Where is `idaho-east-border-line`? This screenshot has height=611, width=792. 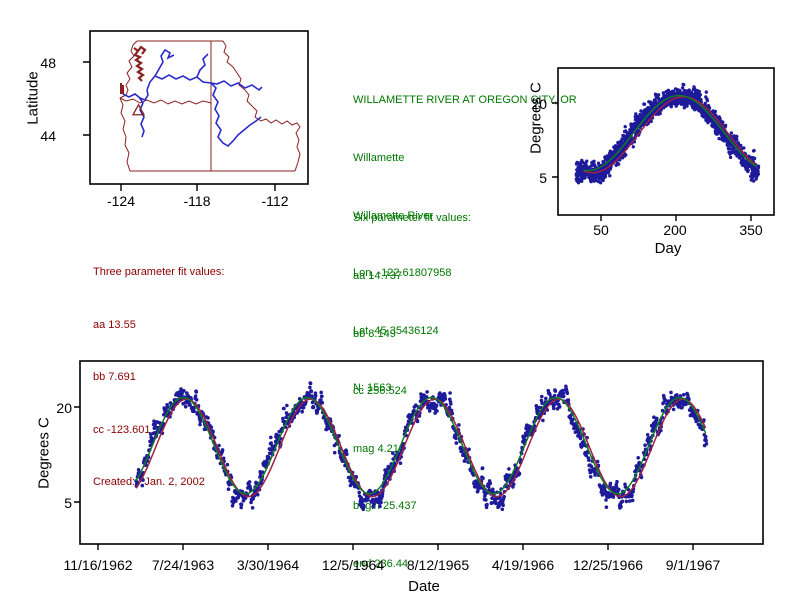 idaho-east-border-line is located at coordinates (261, 106).